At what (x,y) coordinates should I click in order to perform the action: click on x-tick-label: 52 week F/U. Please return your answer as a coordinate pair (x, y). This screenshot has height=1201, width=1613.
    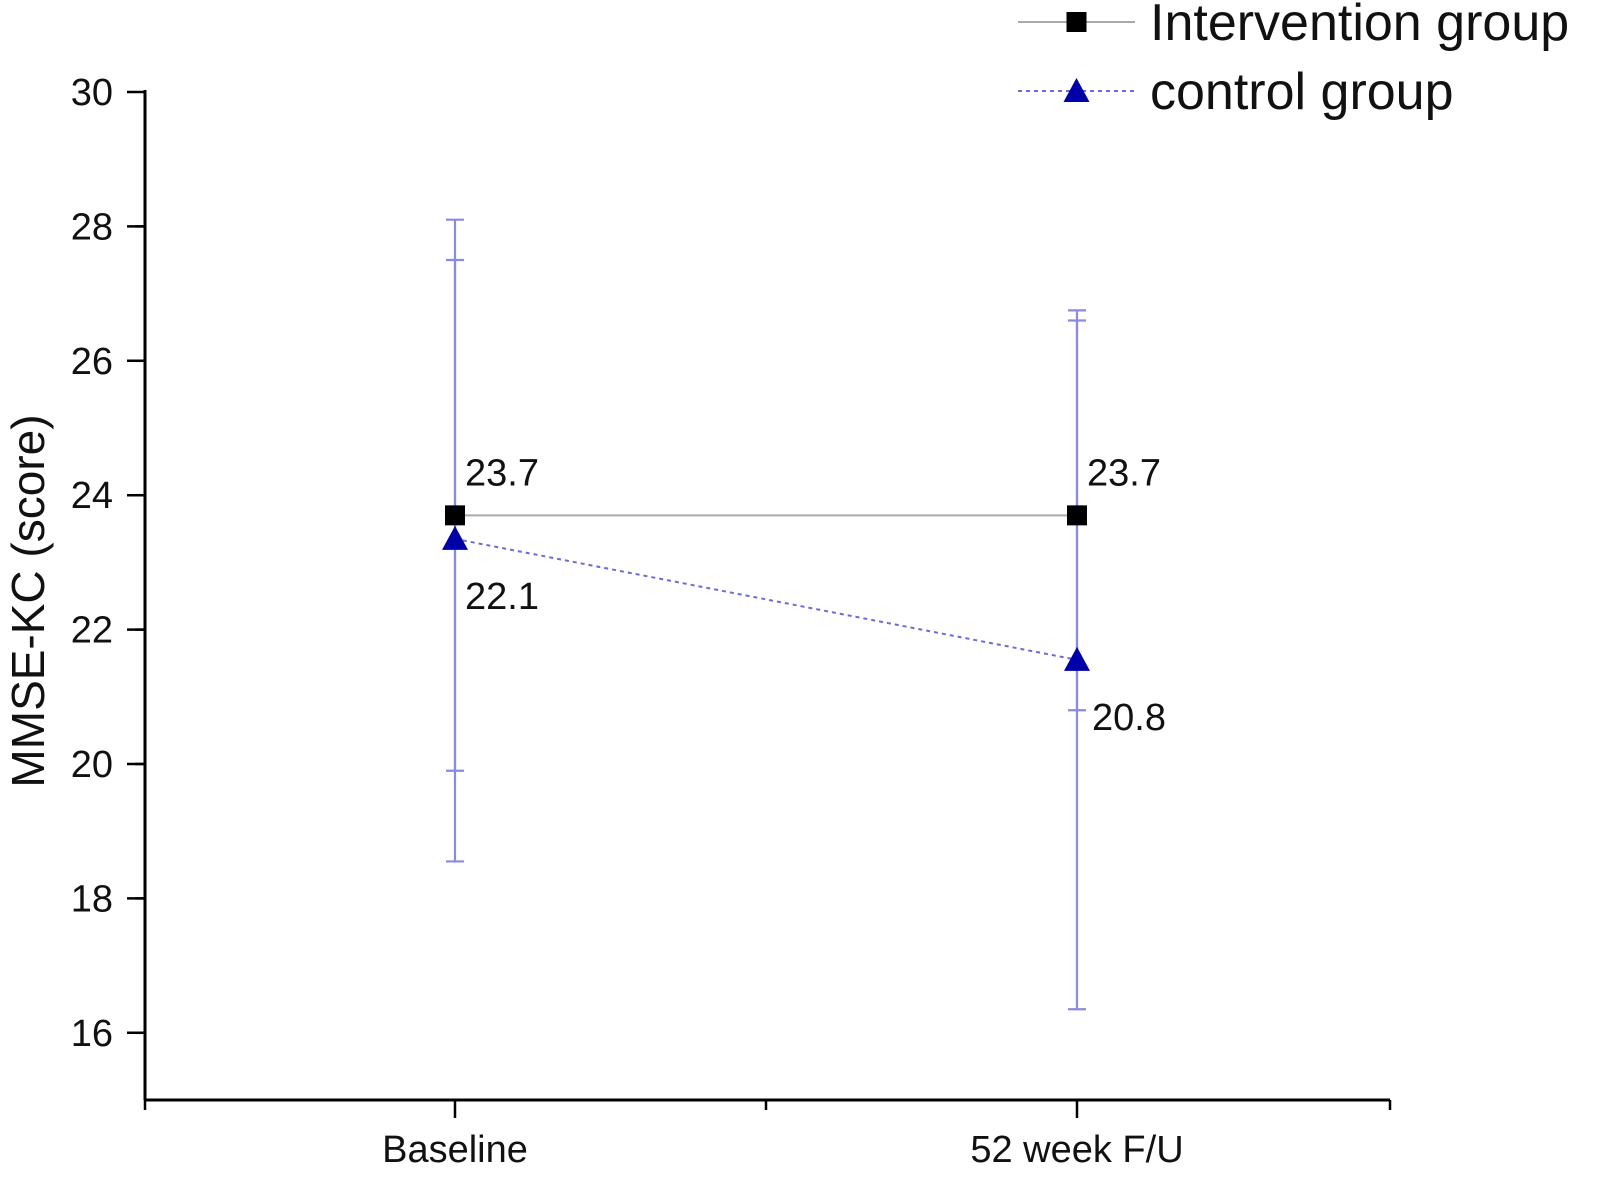
    Looking at the image, I should click on (1076, 1150).